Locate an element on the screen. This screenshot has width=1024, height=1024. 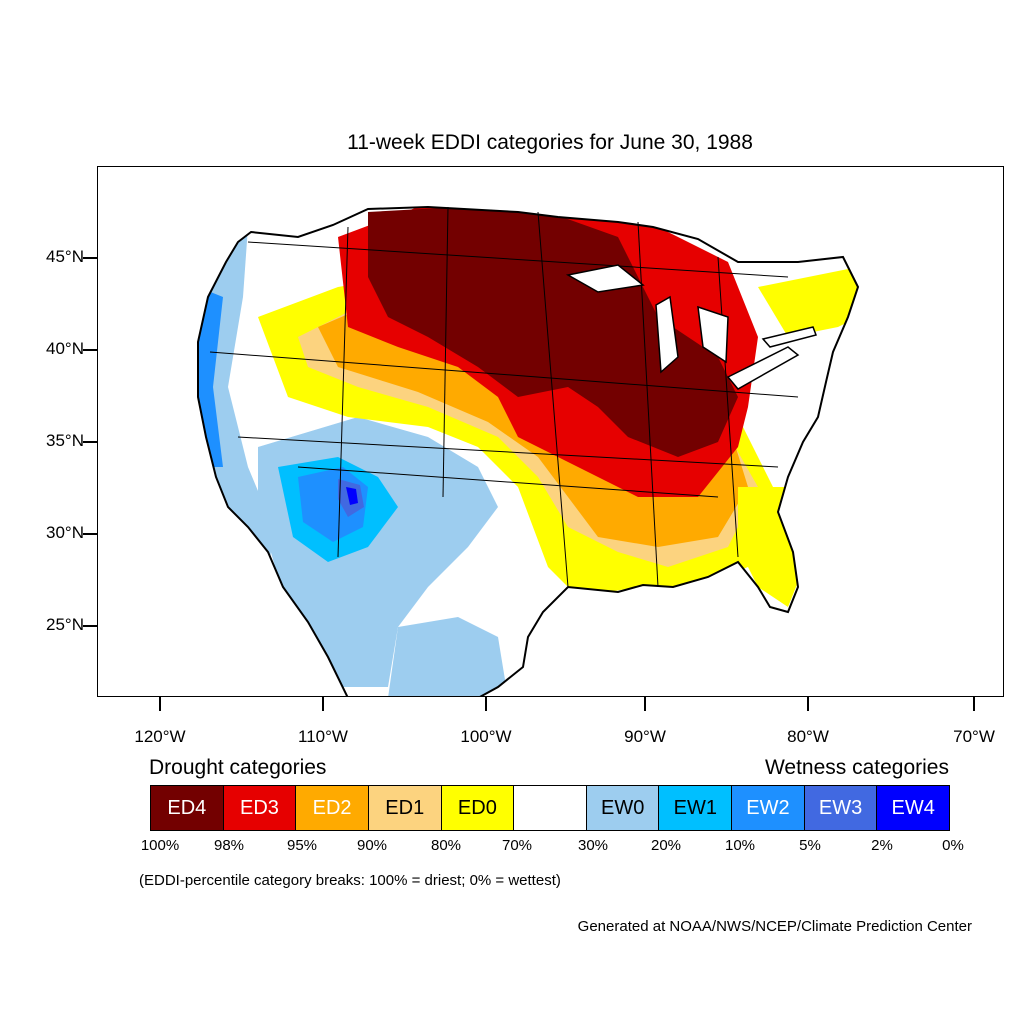
lat-label-40: 40°N is located at coordinates (65, 348).